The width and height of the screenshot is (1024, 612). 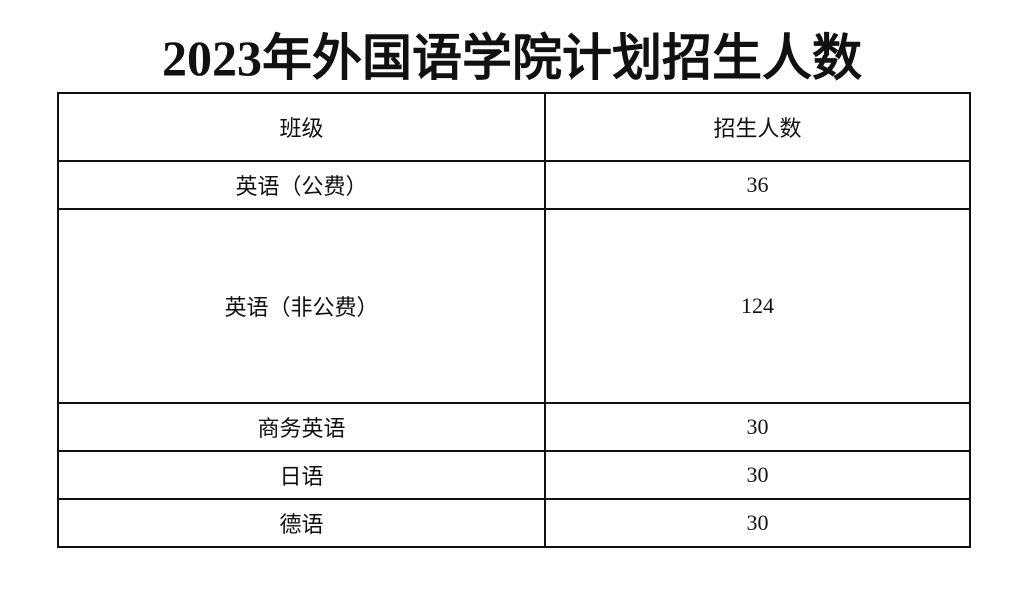 I want to click on cell-class: 日语, so click(x=301, y=475).